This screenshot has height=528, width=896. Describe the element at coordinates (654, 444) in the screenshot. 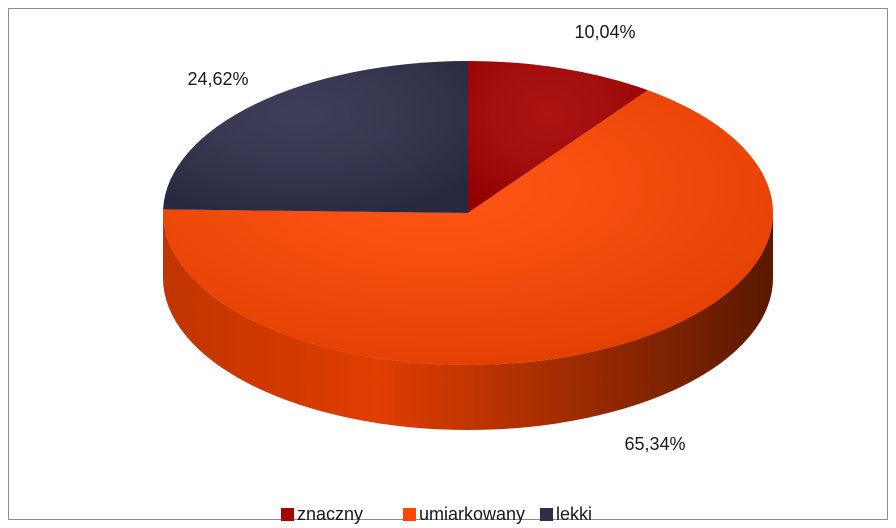

I see `data-label: 65,34%` at that location.